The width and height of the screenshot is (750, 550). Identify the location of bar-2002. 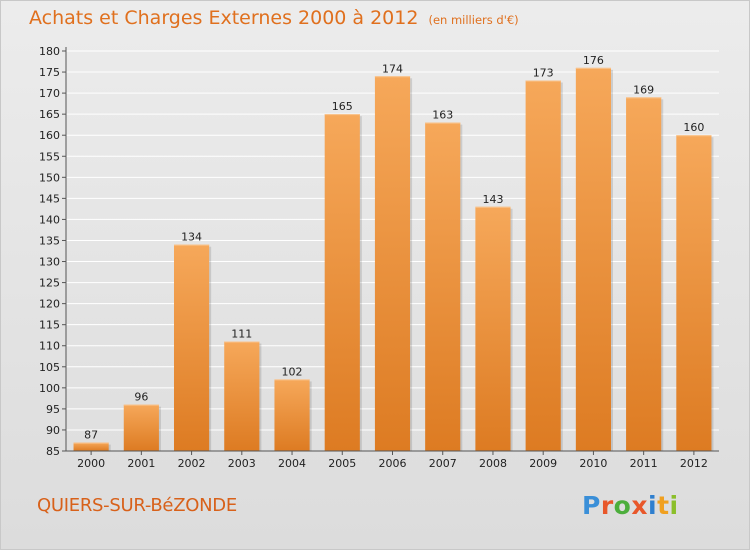
(191, 347).